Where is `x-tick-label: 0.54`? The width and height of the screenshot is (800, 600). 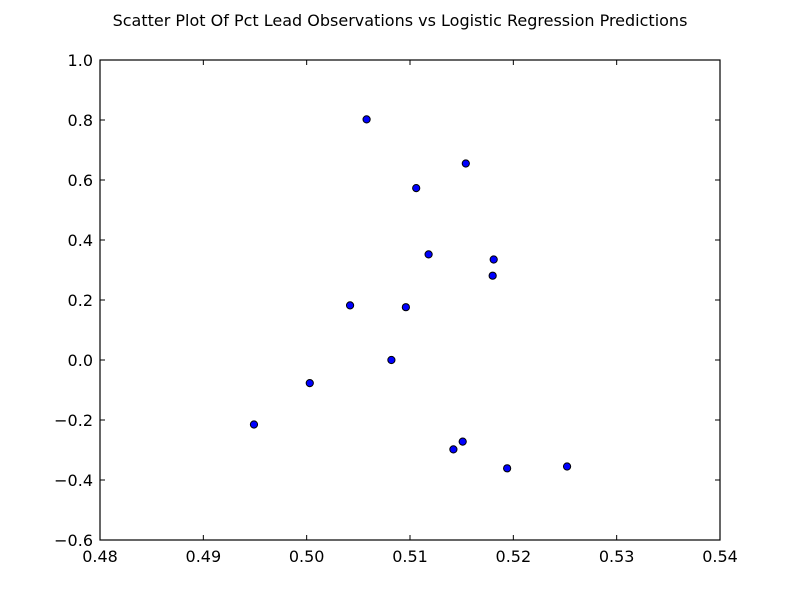
x-tick-label: 0.54 is located at coordinates (720, 556).